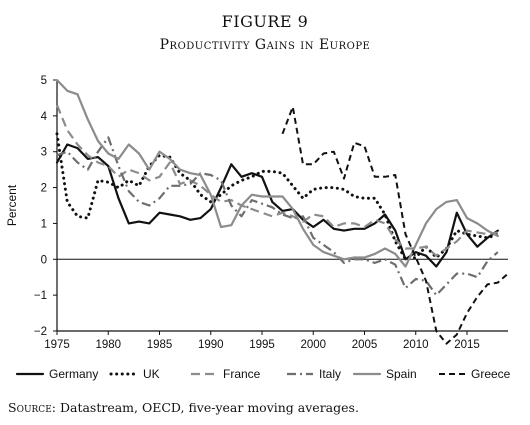 This screenshot has height=425, width=530. Describe the element at coordinates (108, 345) in the screenshot. I see `x-tick-label: 1980` at that location.